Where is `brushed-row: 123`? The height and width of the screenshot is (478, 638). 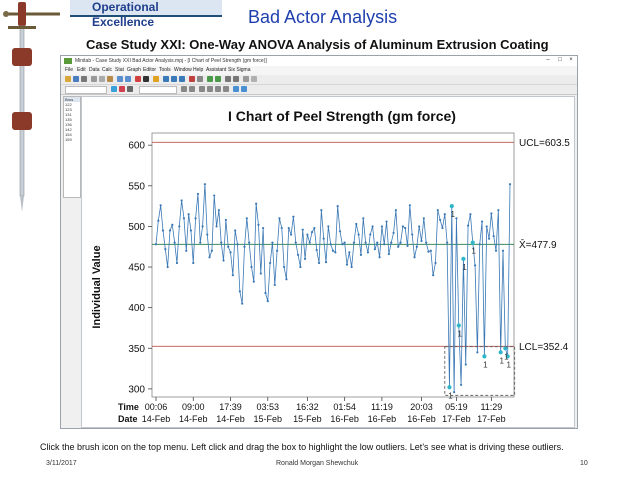
brushed-row: 123 is located at coordinates (68, 109).